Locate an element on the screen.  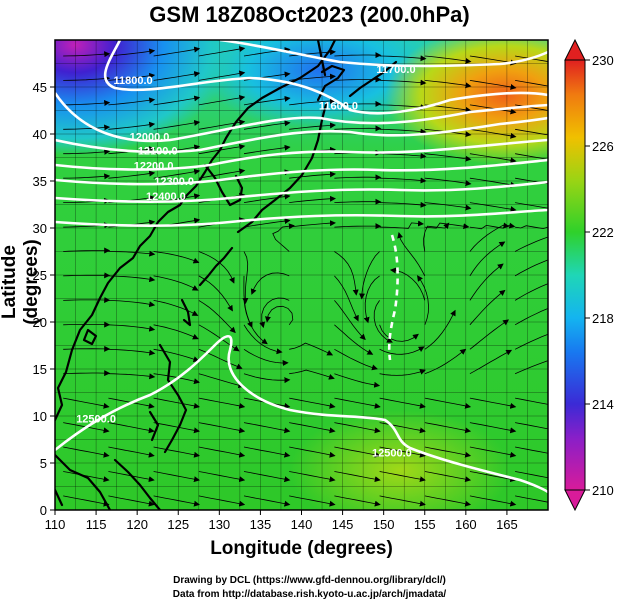
y-tick-label: 25 is located at coordinates (40, 275).